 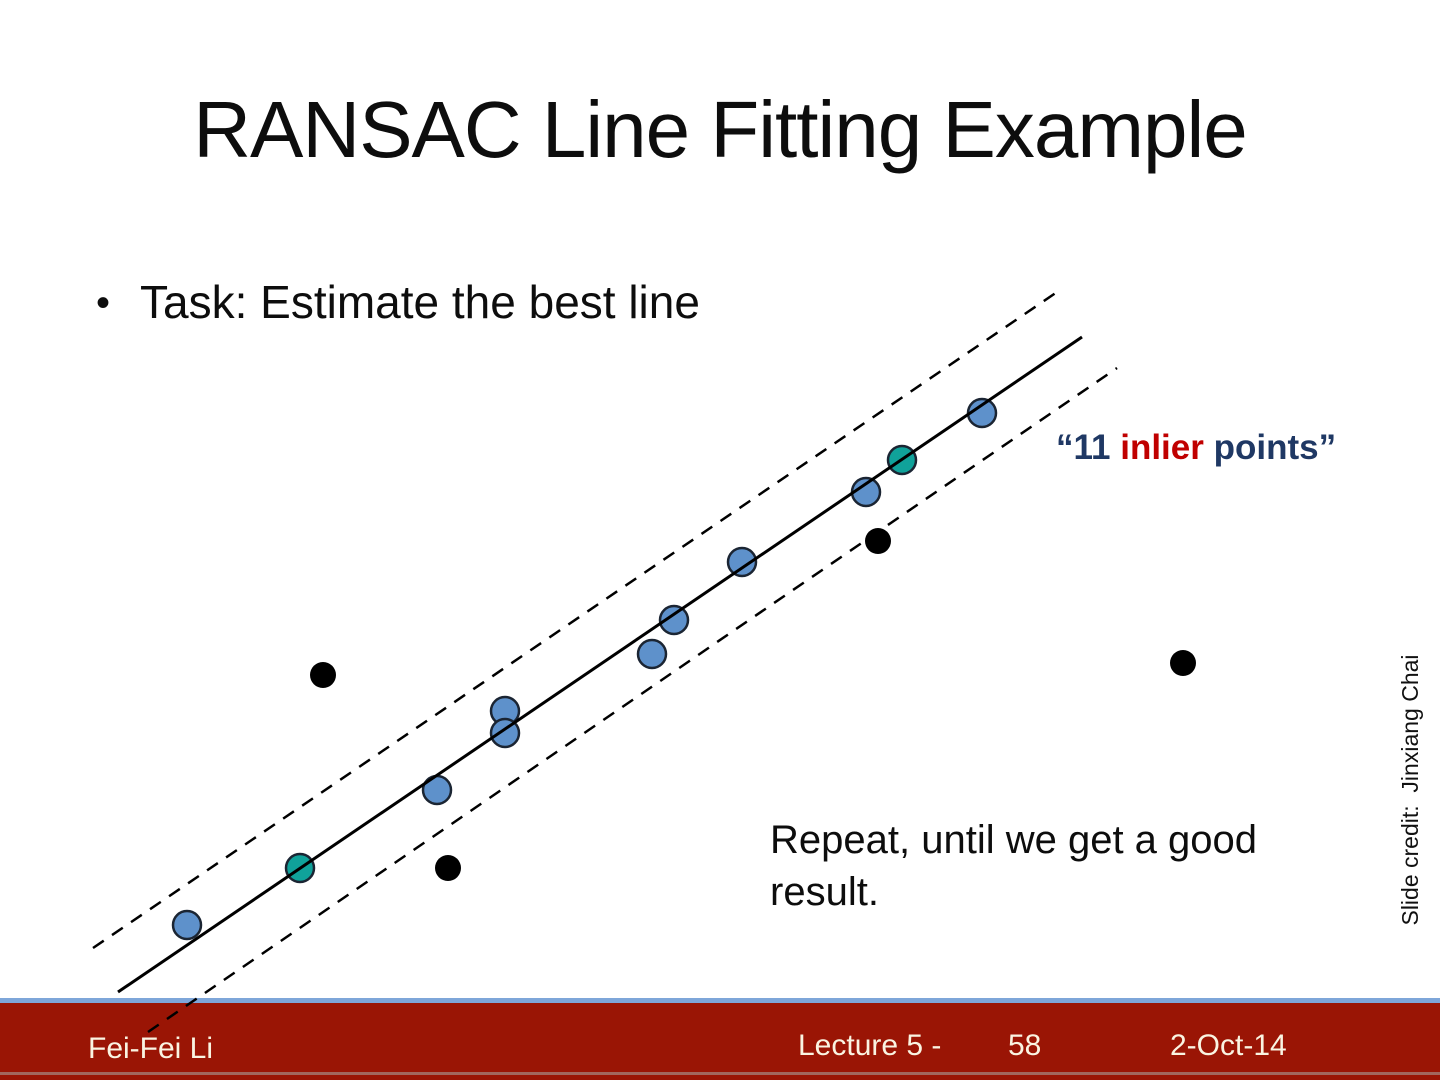 What do you see at coordinates (870, 1045) in the screenshot?
I see `footer-lecture-label: Lecture 5 -` at bounding box center [870, 1045].